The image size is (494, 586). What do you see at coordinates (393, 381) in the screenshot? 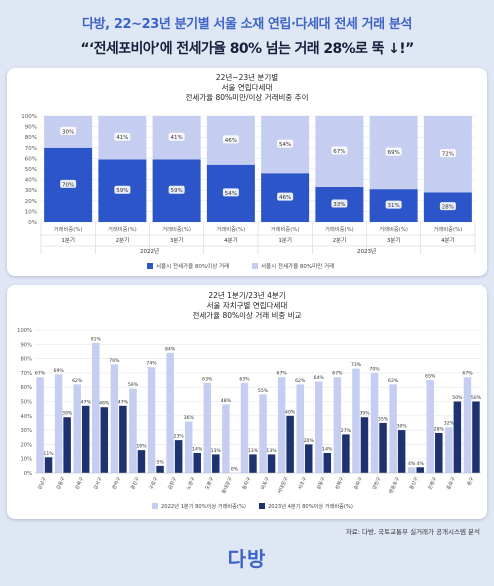
I see `data-label-2022-q1: 62%` at bounding box center [393, 381].